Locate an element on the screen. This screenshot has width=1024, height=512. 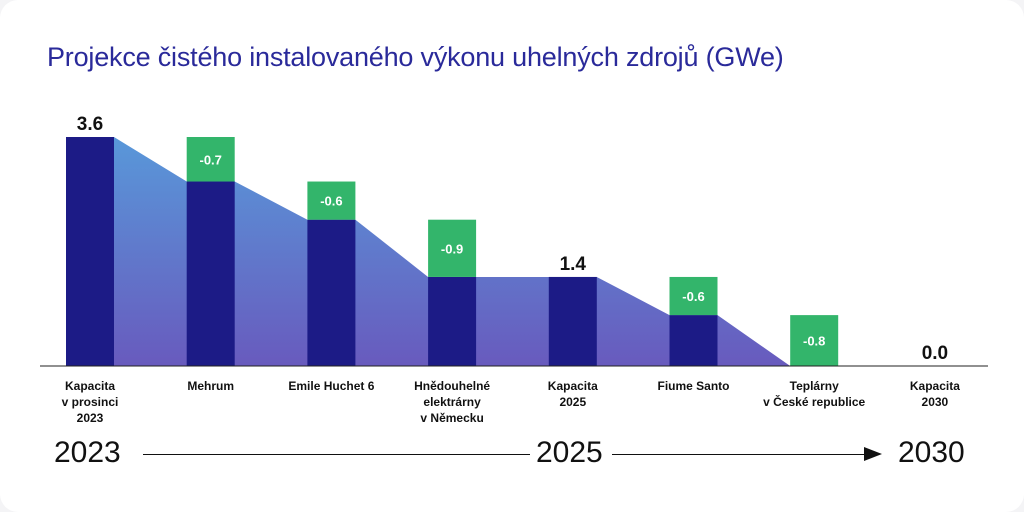
reduction-label-2: -0.6 is located at coordinates (331, 201).